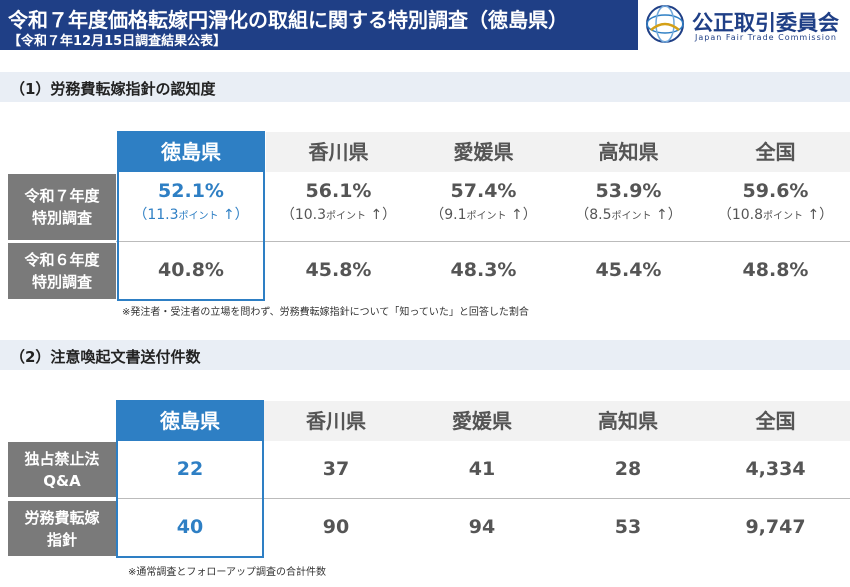 The image size is (850, 587). What do you see at coordinates (455, 215) in the screenshot?
I see `change-num: 9.1` at bounding box center [455, 215].